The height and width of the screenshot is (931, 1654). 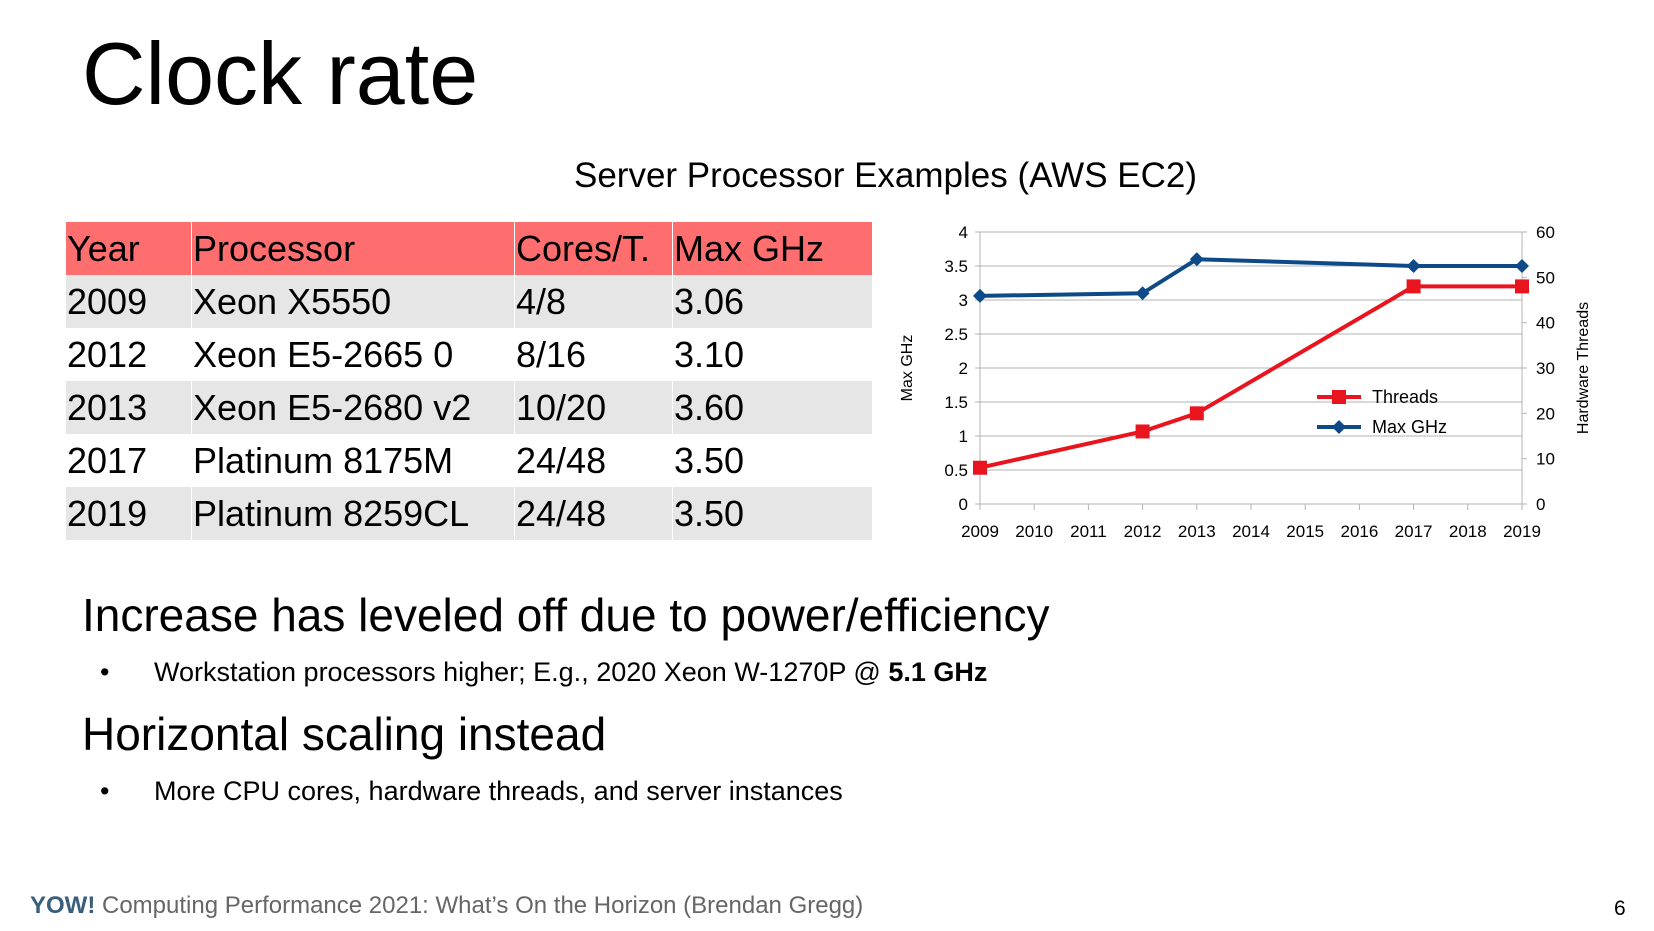 I want to click on y2-axis-label: Hardware Threads, so click(x=1583, y=368).